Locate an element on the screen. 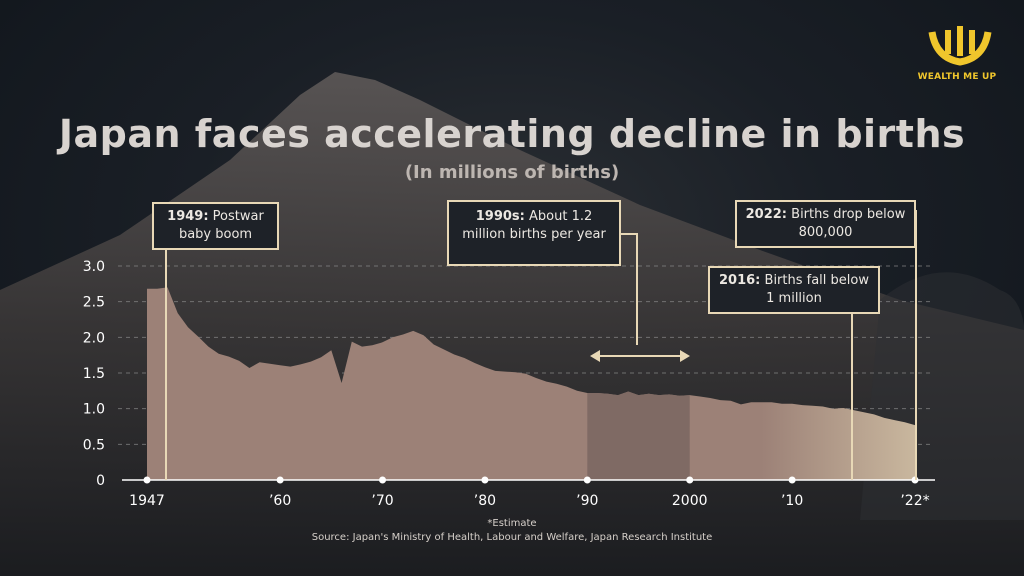 Image resolution: width=1024 pixels, height=576 pixels. brand-name: WEALTH ME UP is located at coordinates (957, 77).